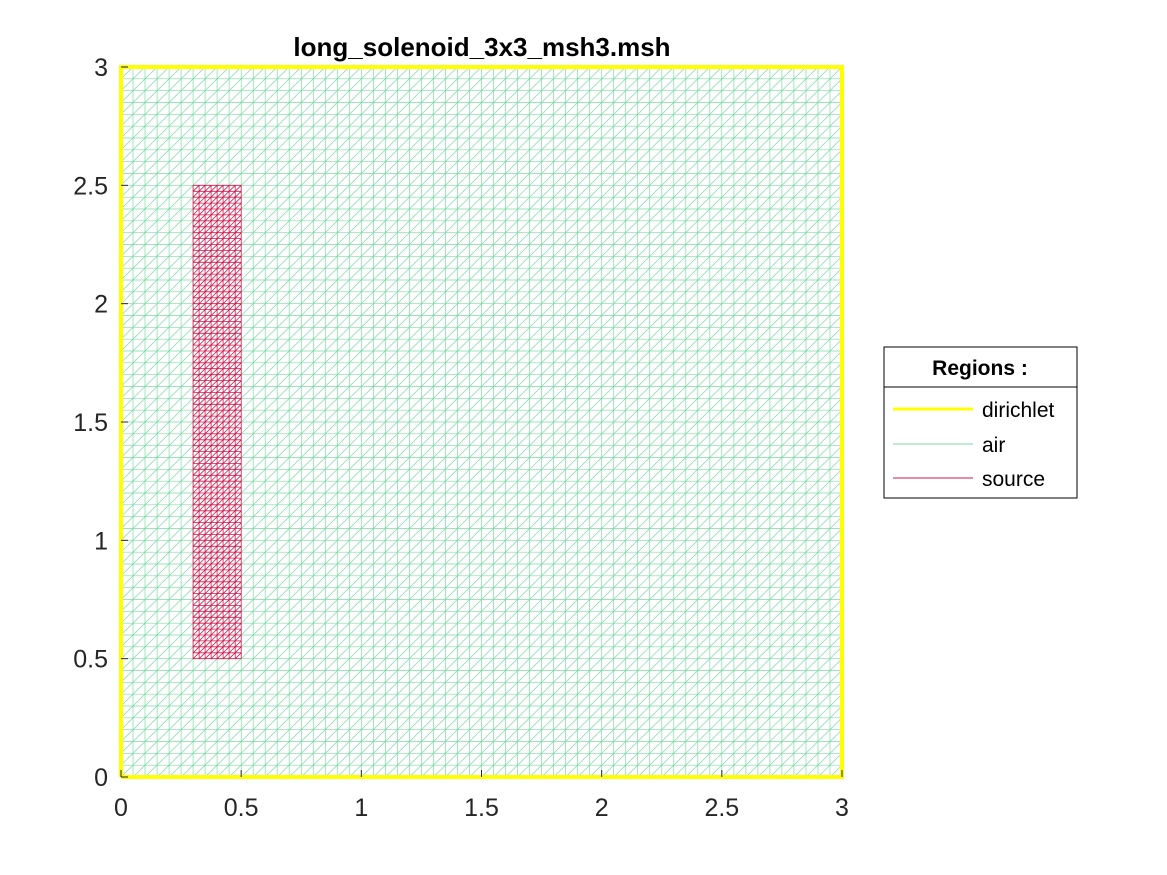  I want to click on y-tick-label: 0, so click(101, 778).